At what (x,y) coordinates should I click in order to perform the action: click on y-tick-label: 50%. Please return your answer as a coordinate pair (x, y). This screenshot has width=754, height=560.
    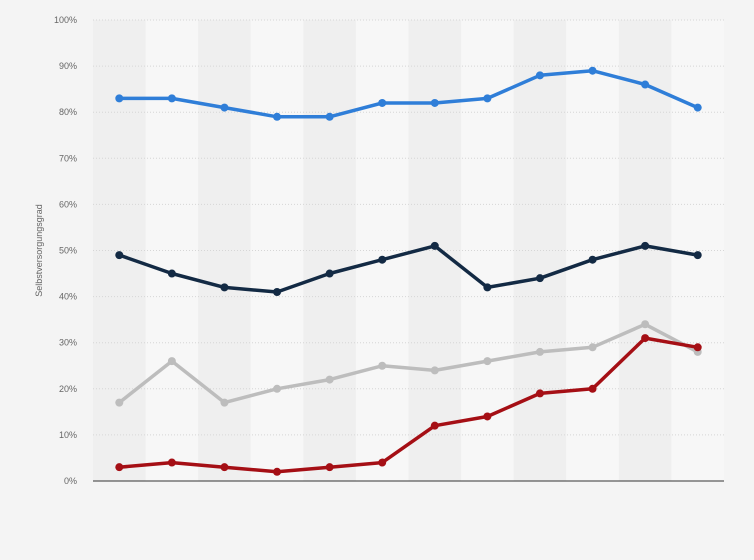
    Looking at the image, I should click on (68, 251).